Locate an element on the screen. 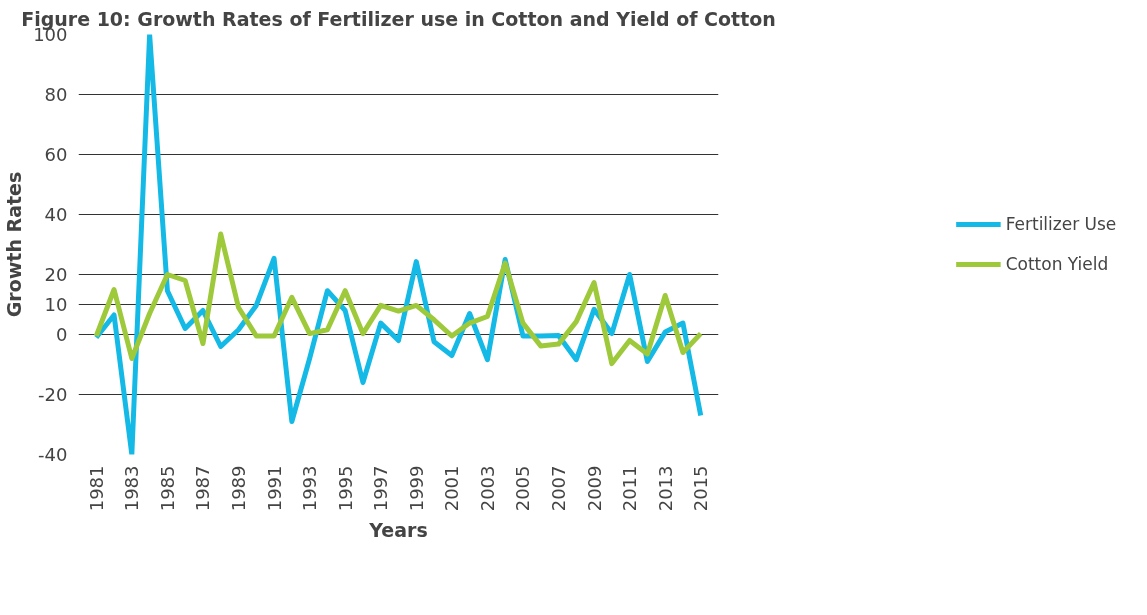 The width and height of the screenshot is (1147, 615). x-tick-label: 2007 is located at coordinates (558, 488).